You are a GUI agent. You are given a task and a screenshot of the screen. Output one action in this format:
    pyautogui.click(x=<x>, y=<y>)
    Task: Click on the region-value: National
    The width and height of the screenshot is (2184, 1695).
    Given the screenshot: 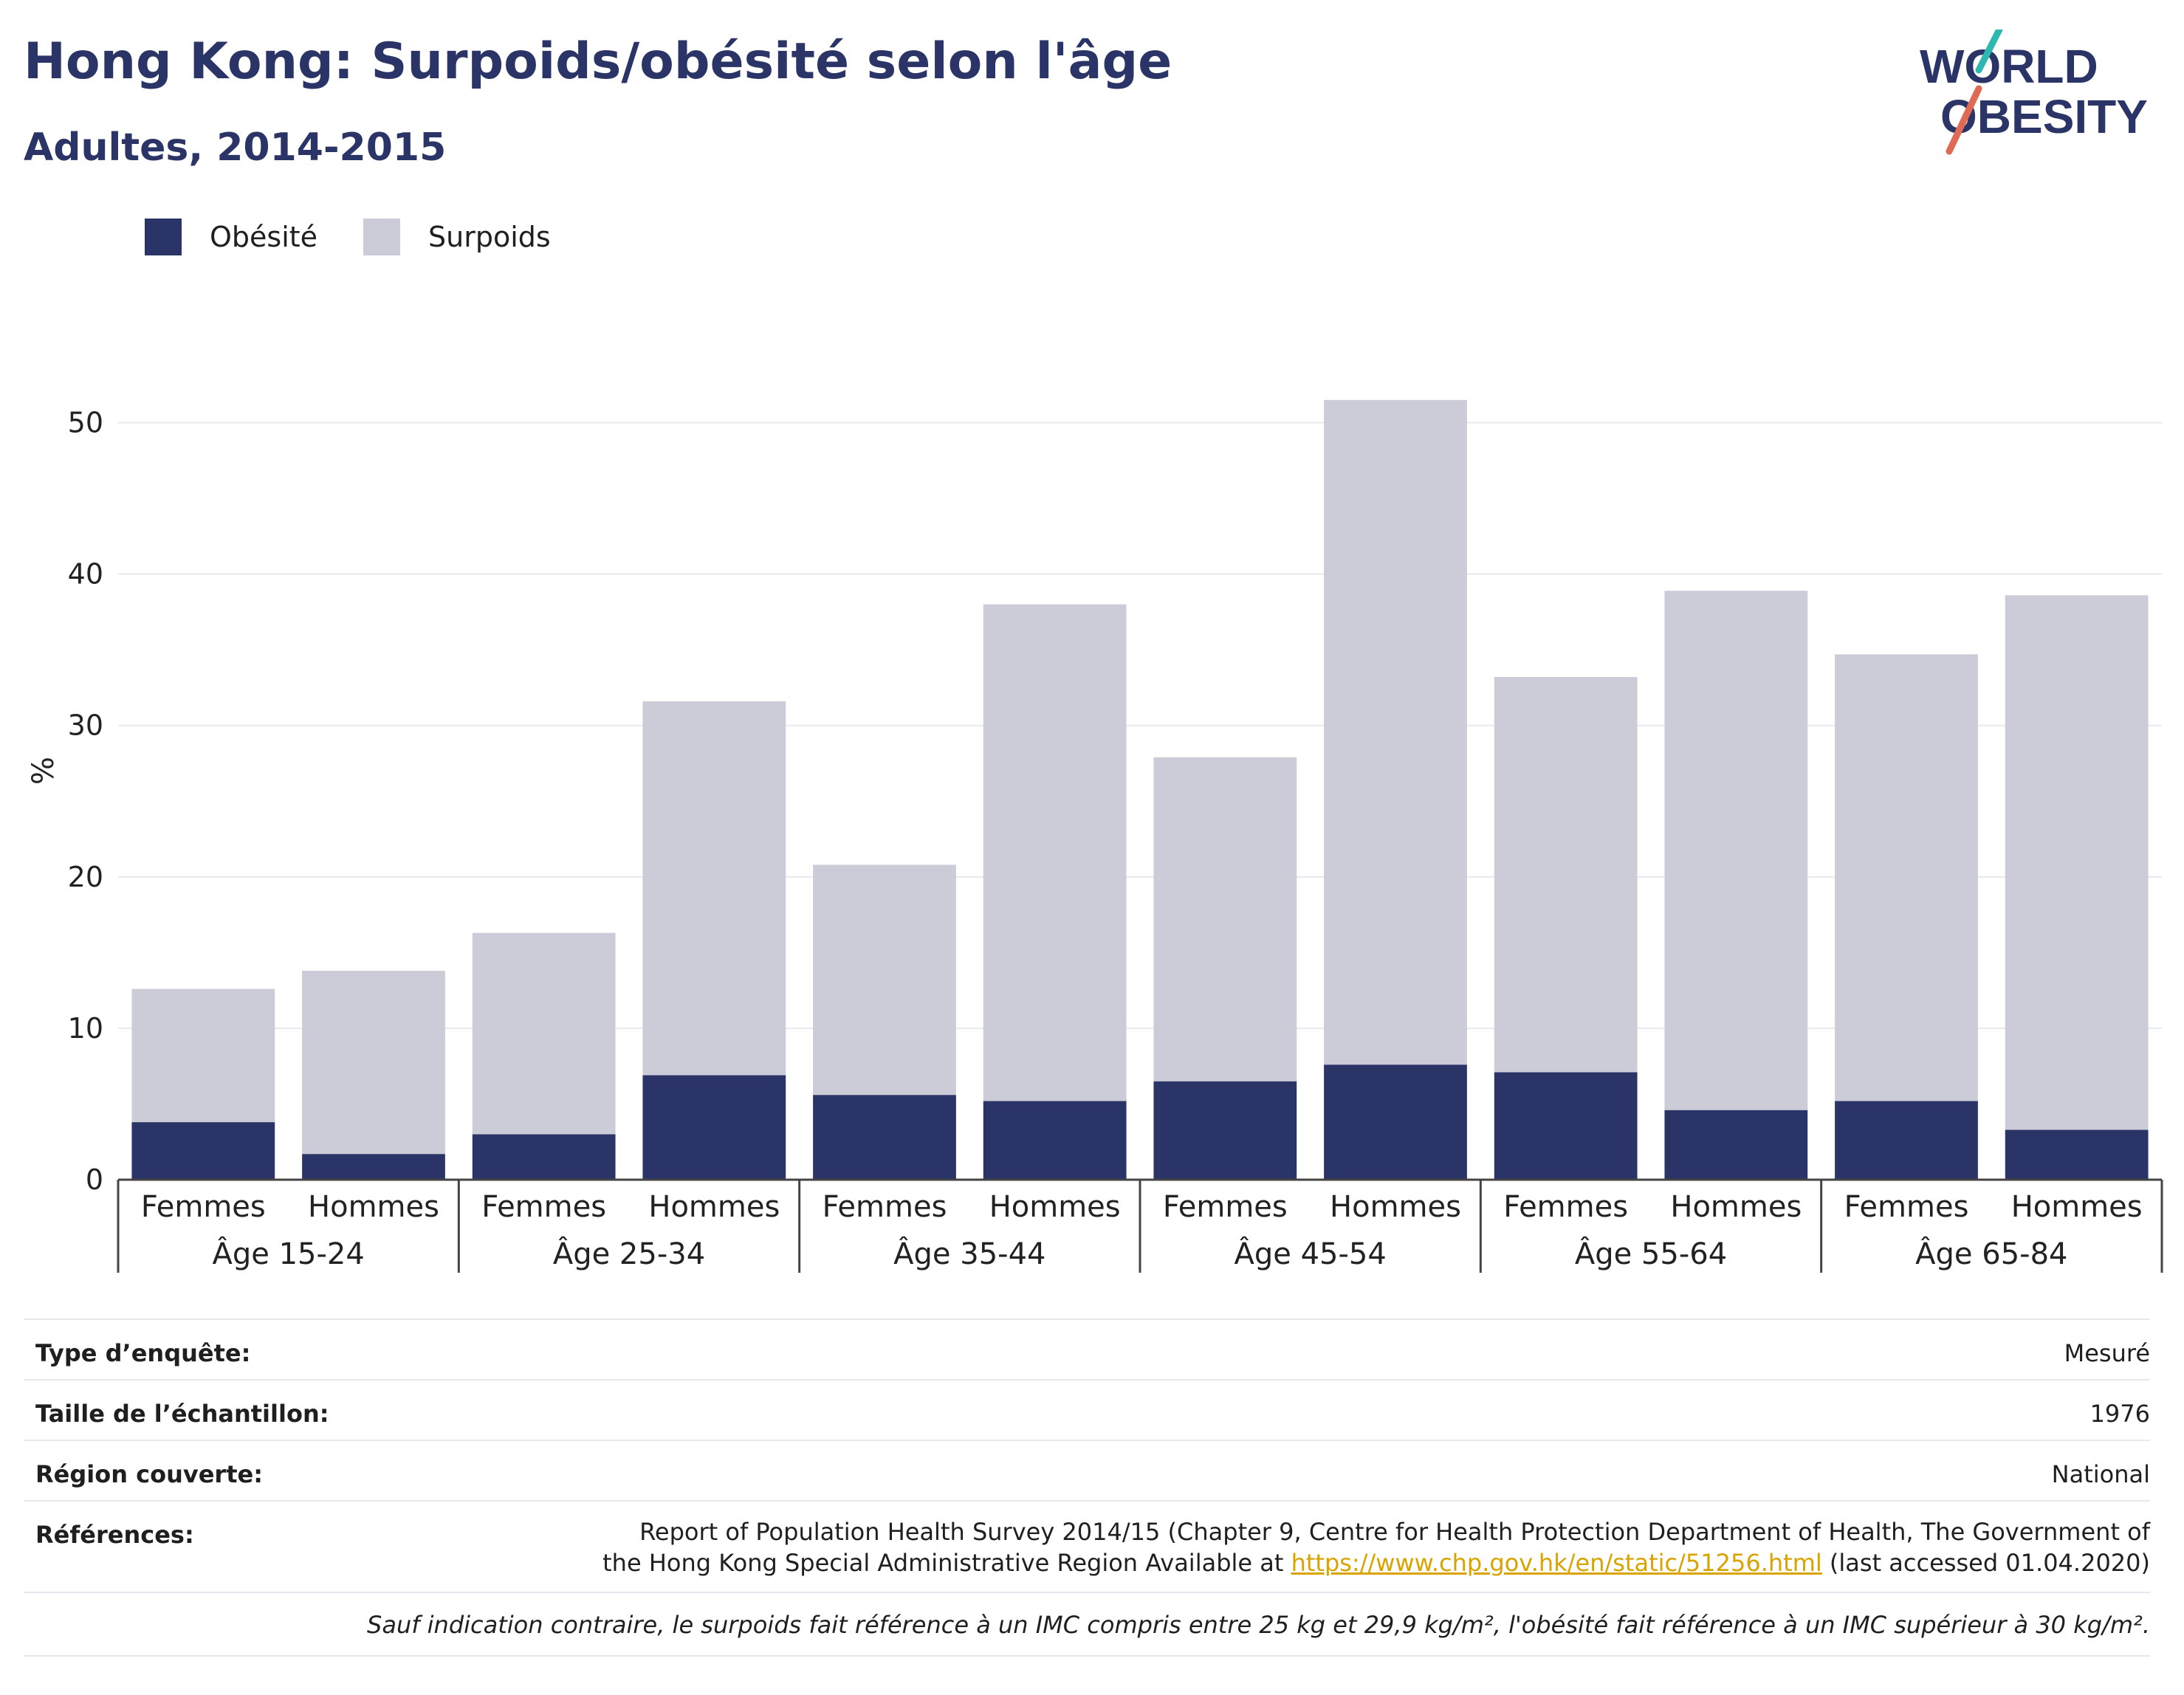 What is the action you would take?
    pyautogui.click(x=2100, y=1474)
    